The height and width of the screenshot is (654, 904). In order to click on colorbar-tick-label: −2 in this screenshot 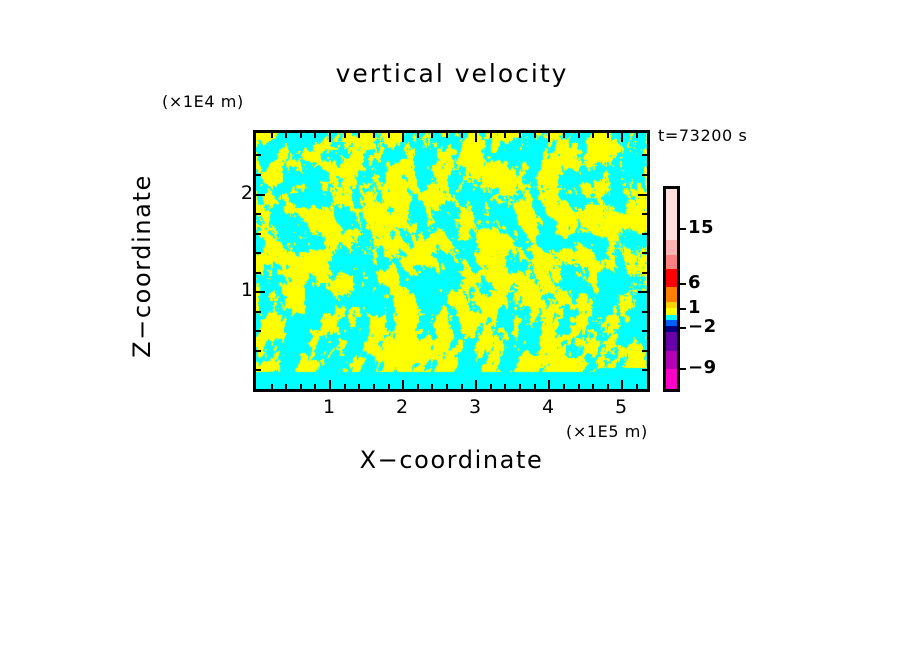, I will do `click(702, 326)`.